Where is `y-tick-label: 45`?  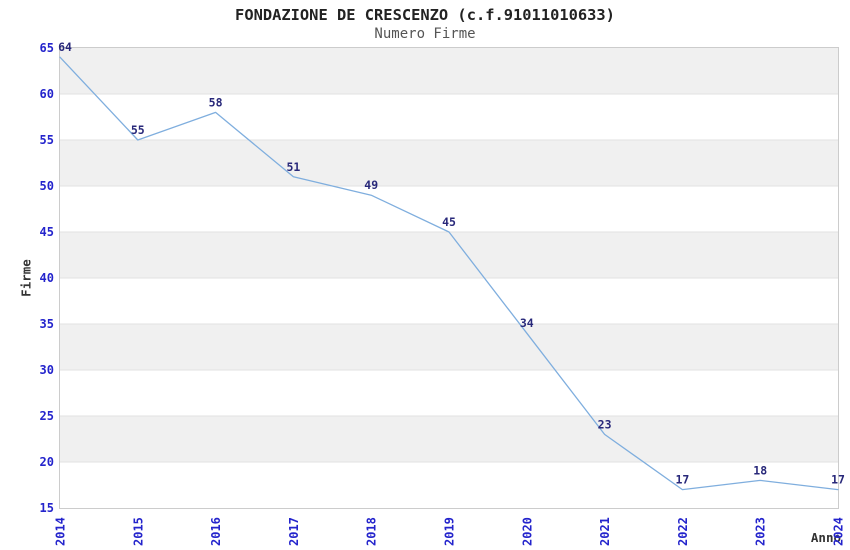 y-tick-label: 45 is located at coordinates (47, 232).